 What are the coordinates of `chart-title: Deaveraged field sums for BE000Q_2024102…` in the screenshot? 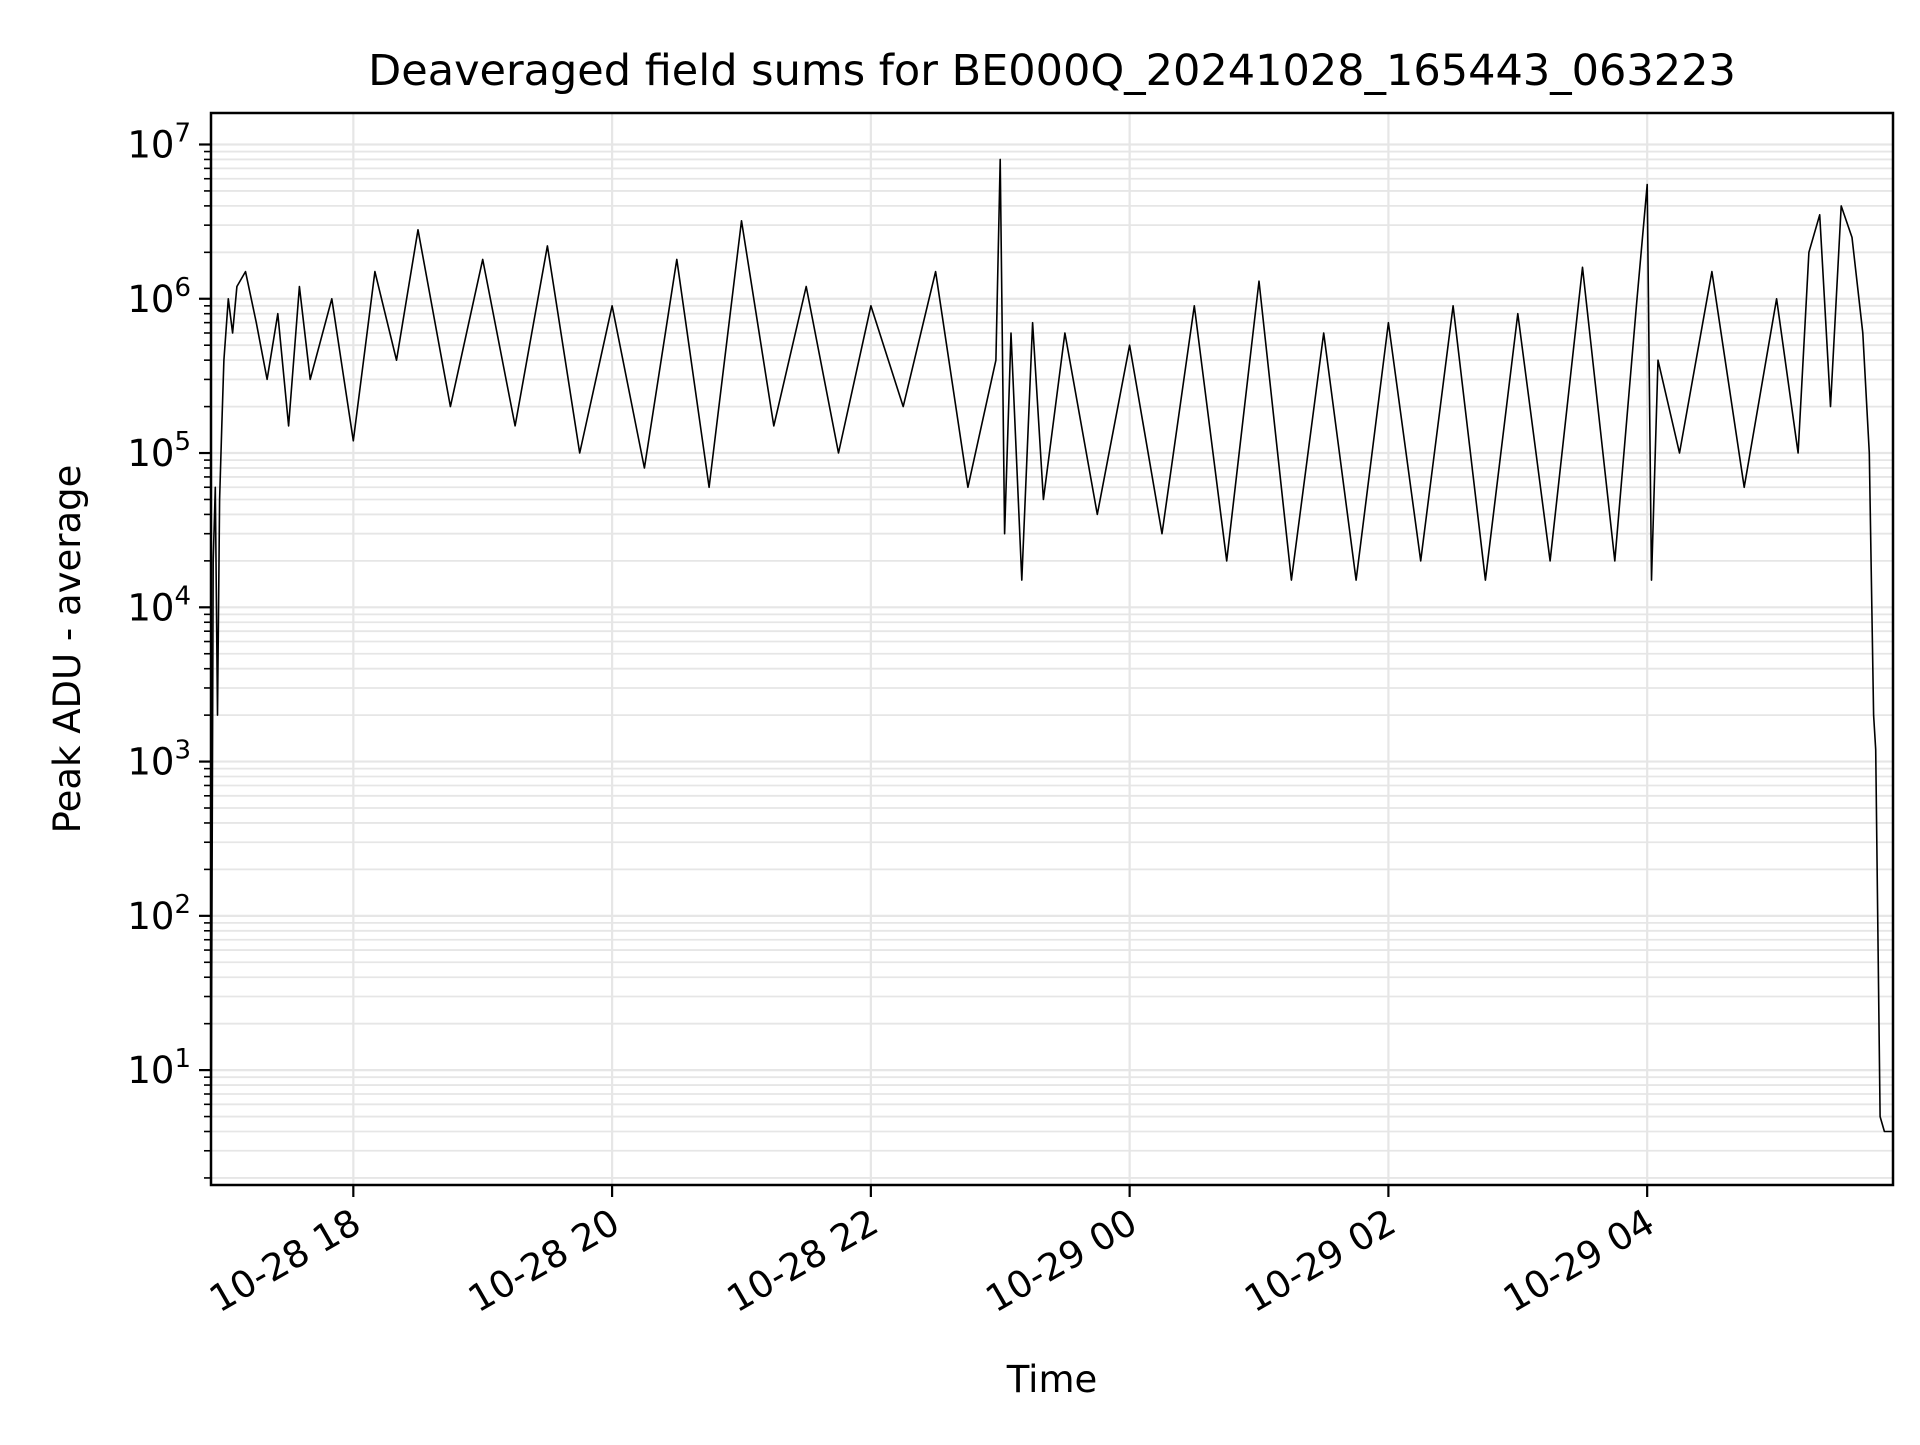 It's located at (1052, 71).